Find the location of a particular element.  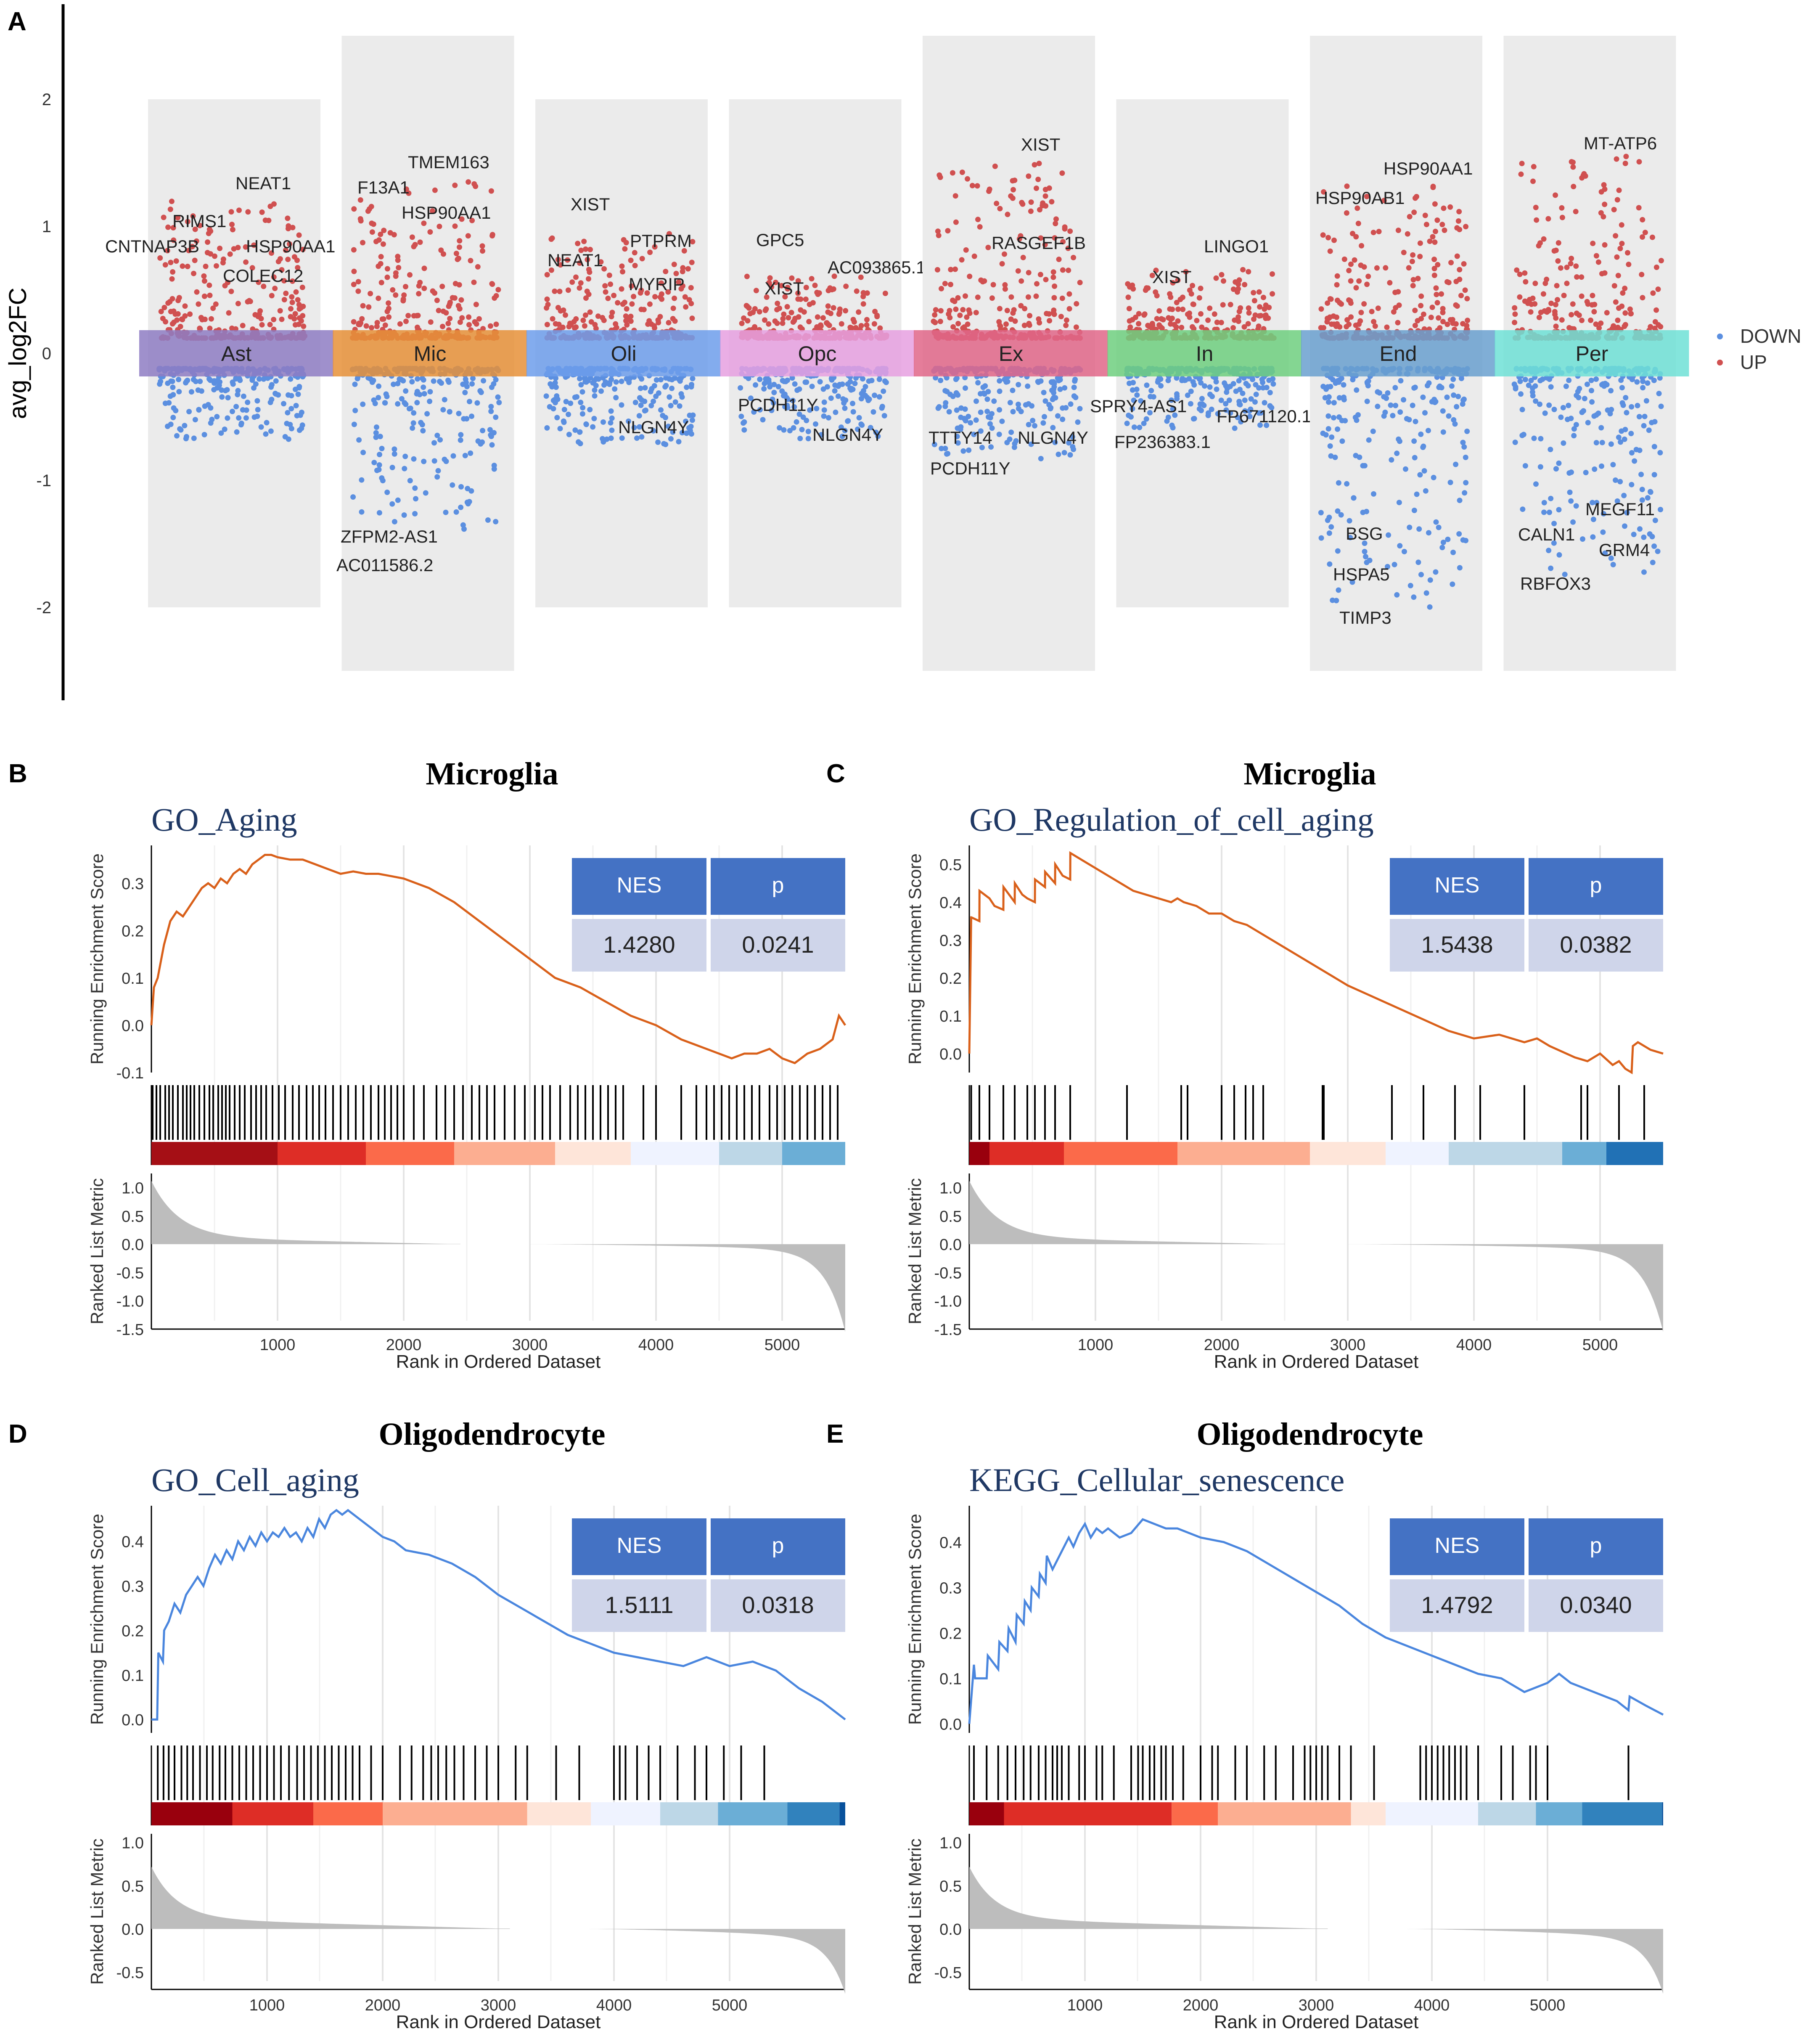

cluster-label: Ast is located at coordinates (236, 353).